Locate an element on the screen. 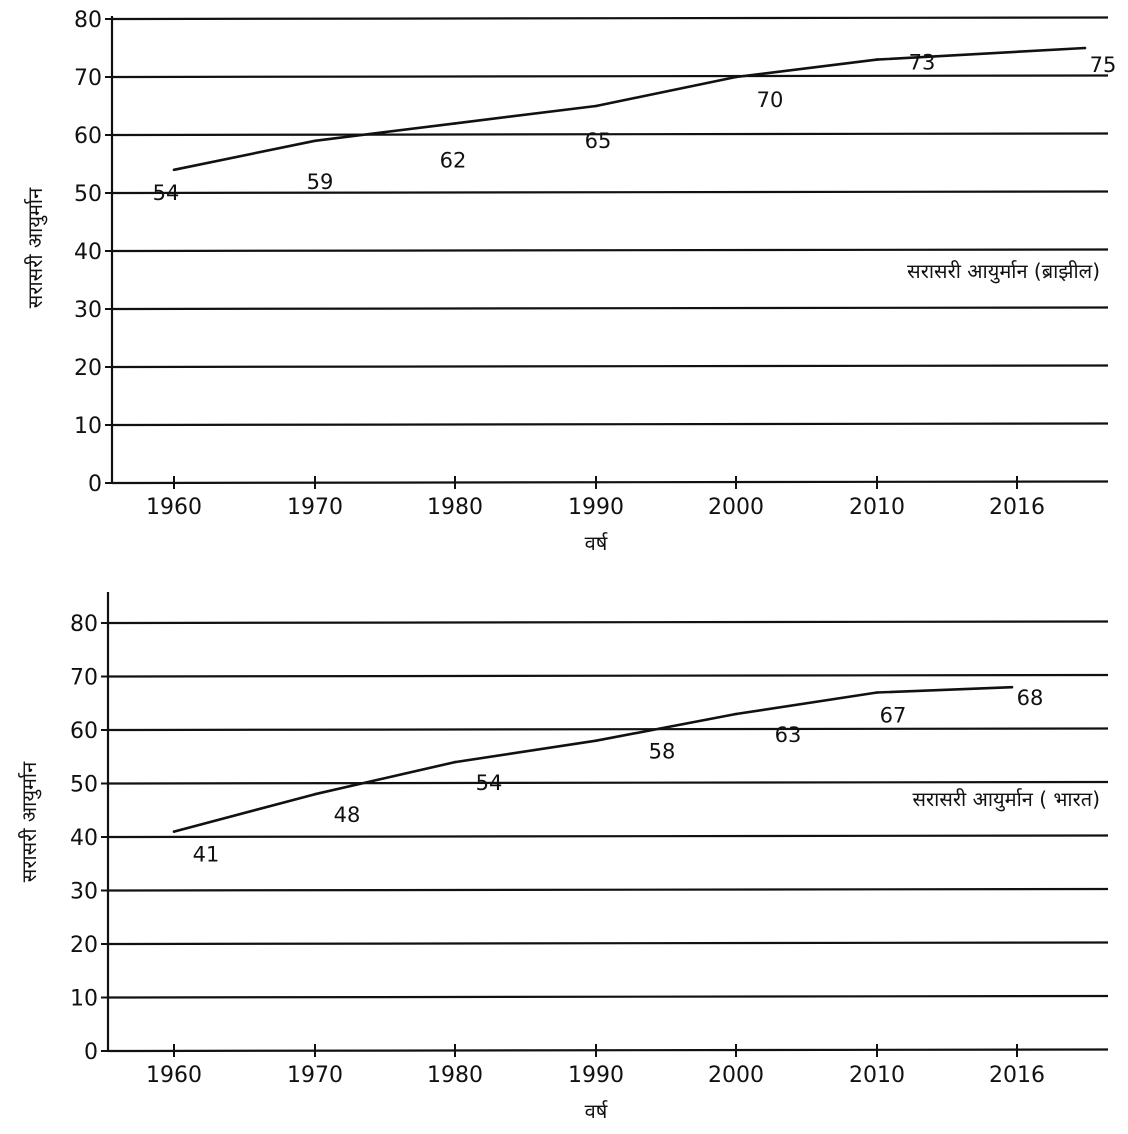  data-label: 65 is located at coordinates (598, 141).